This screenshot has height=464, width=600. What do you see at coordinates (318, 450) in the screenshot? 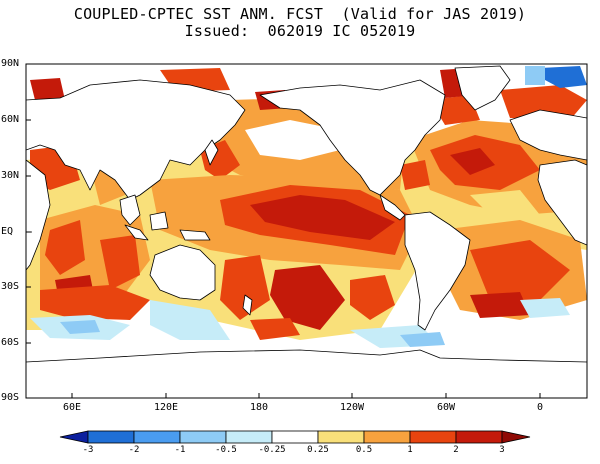
I see `colorbar-label-025: 0.25` at bounding box center [318, 450].